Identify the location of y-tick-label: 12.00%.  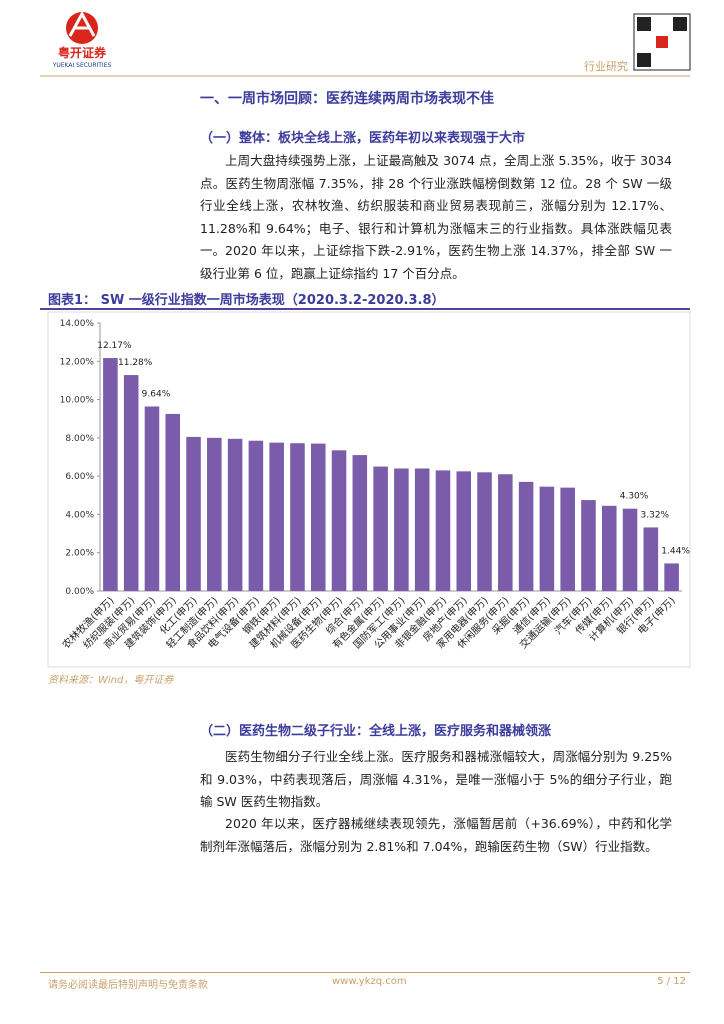
(77, 362).